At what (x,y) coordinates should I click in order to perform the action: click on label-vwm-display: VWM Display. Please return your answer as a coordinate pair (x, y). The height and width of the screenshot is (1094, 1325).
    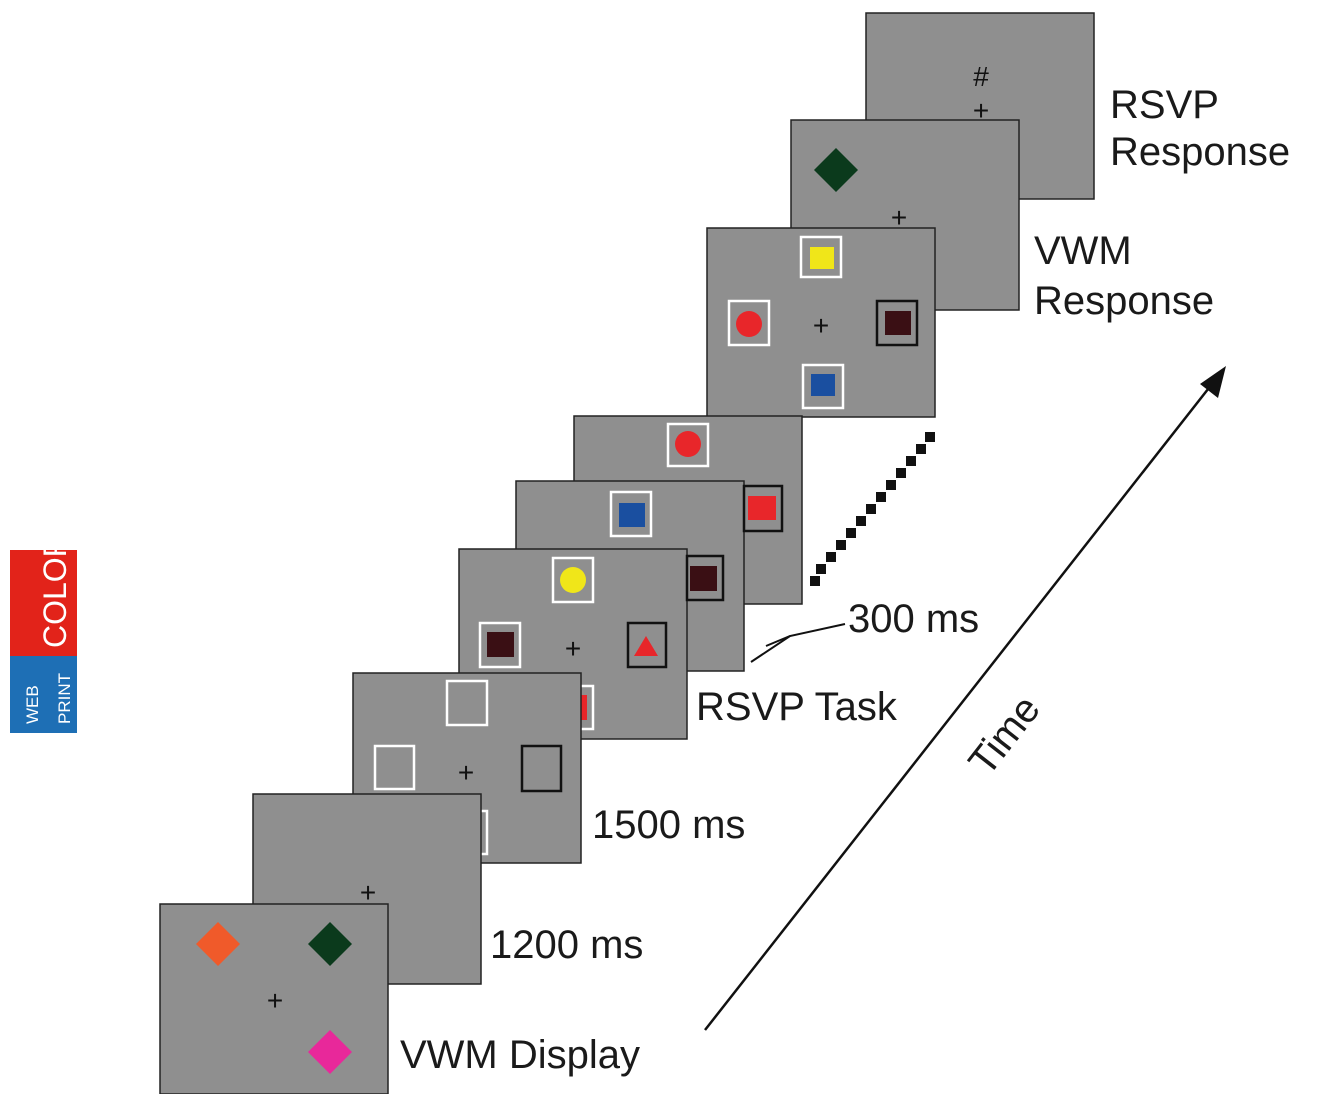
    Looking at the image, I should click on (520, 1055).